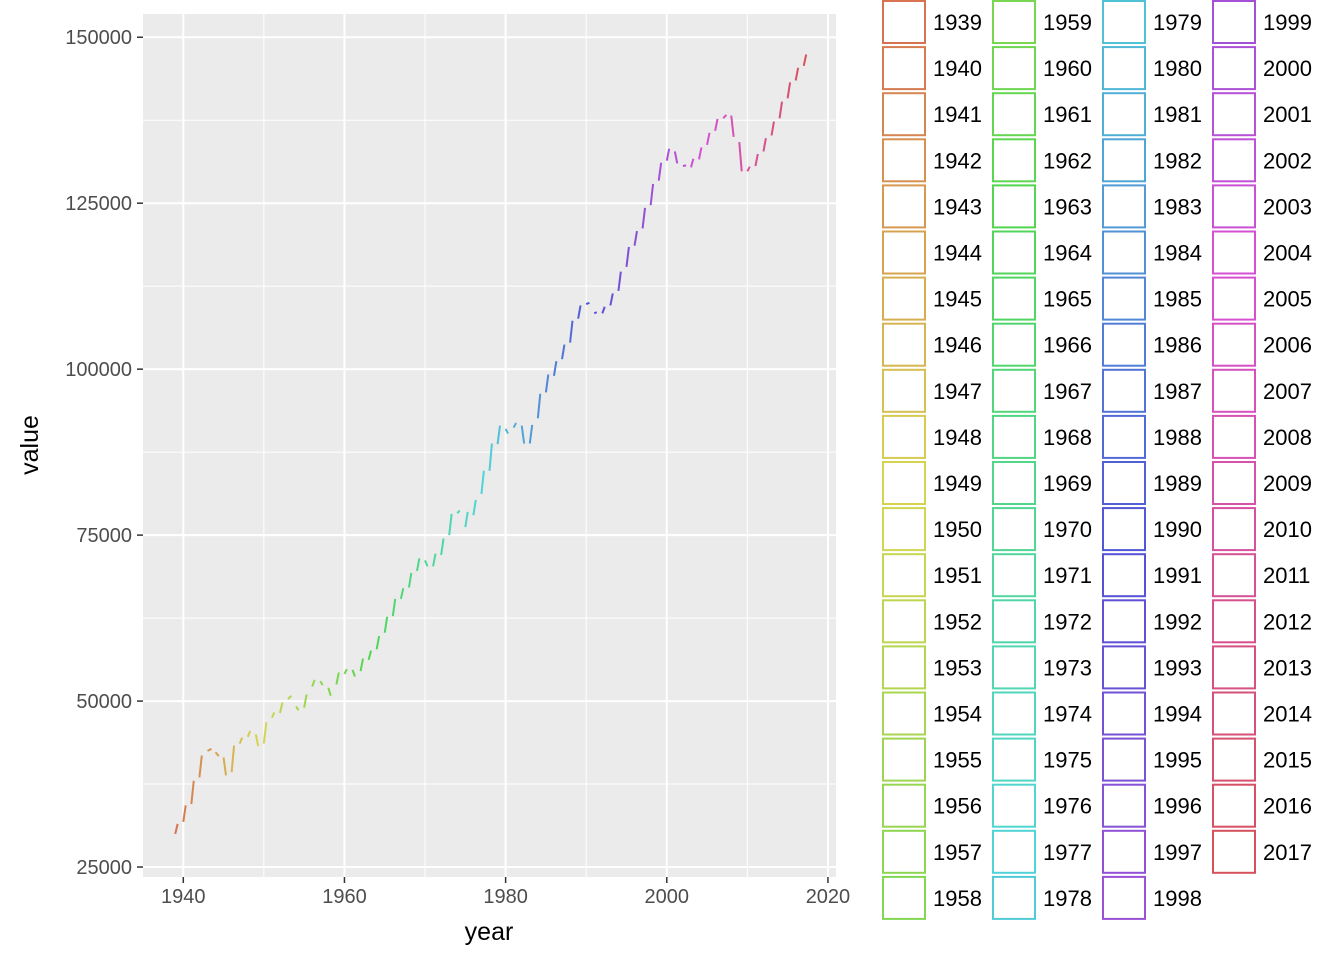 This screenshot has width=1344, height=960. I want to click on legend-item: 1987, so click(1152, 390).